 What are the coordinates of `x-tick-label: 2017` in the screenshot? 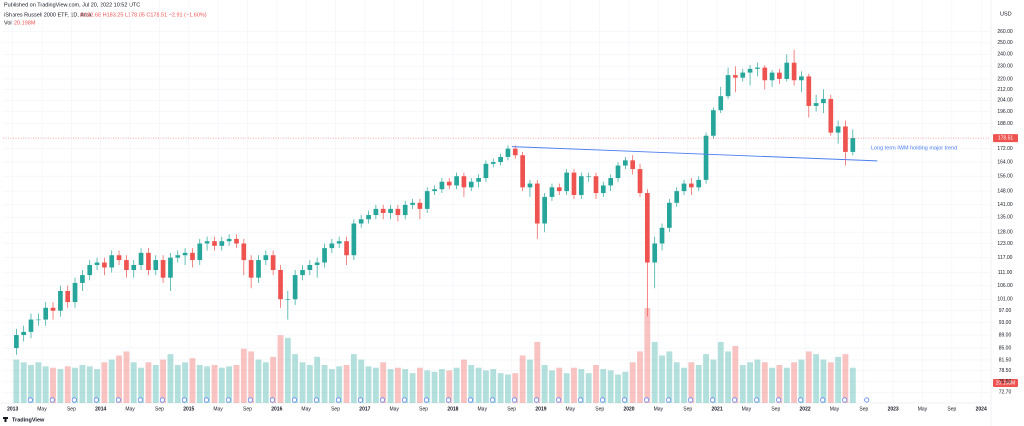 It's located at (364, 409).